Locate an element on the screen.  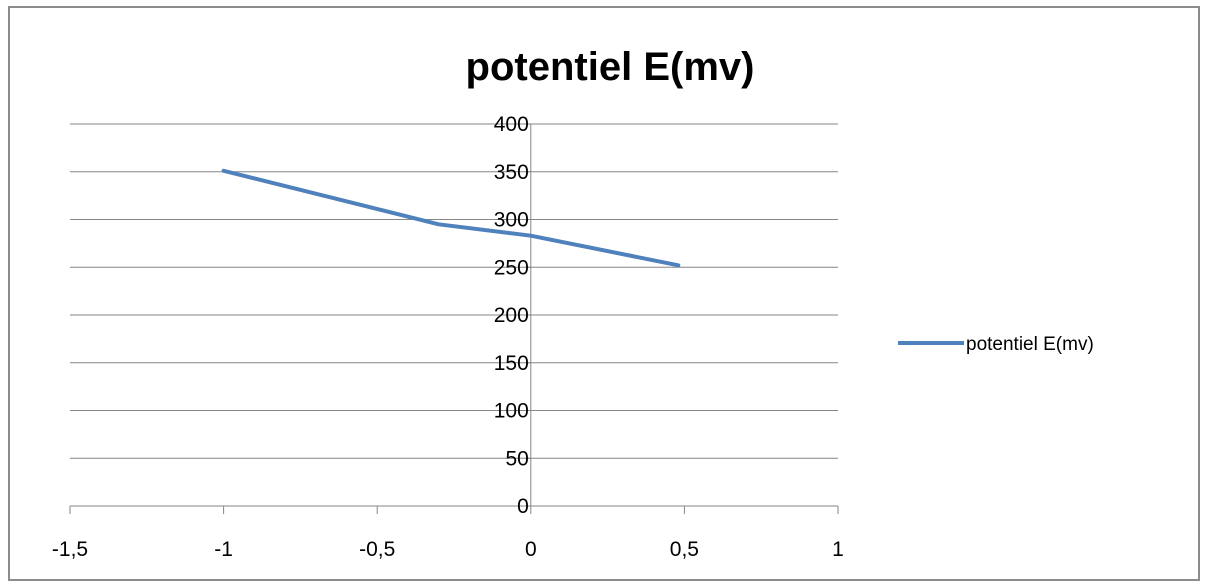
x-tick-label: -0,5 is located at coordinates (377, 549).